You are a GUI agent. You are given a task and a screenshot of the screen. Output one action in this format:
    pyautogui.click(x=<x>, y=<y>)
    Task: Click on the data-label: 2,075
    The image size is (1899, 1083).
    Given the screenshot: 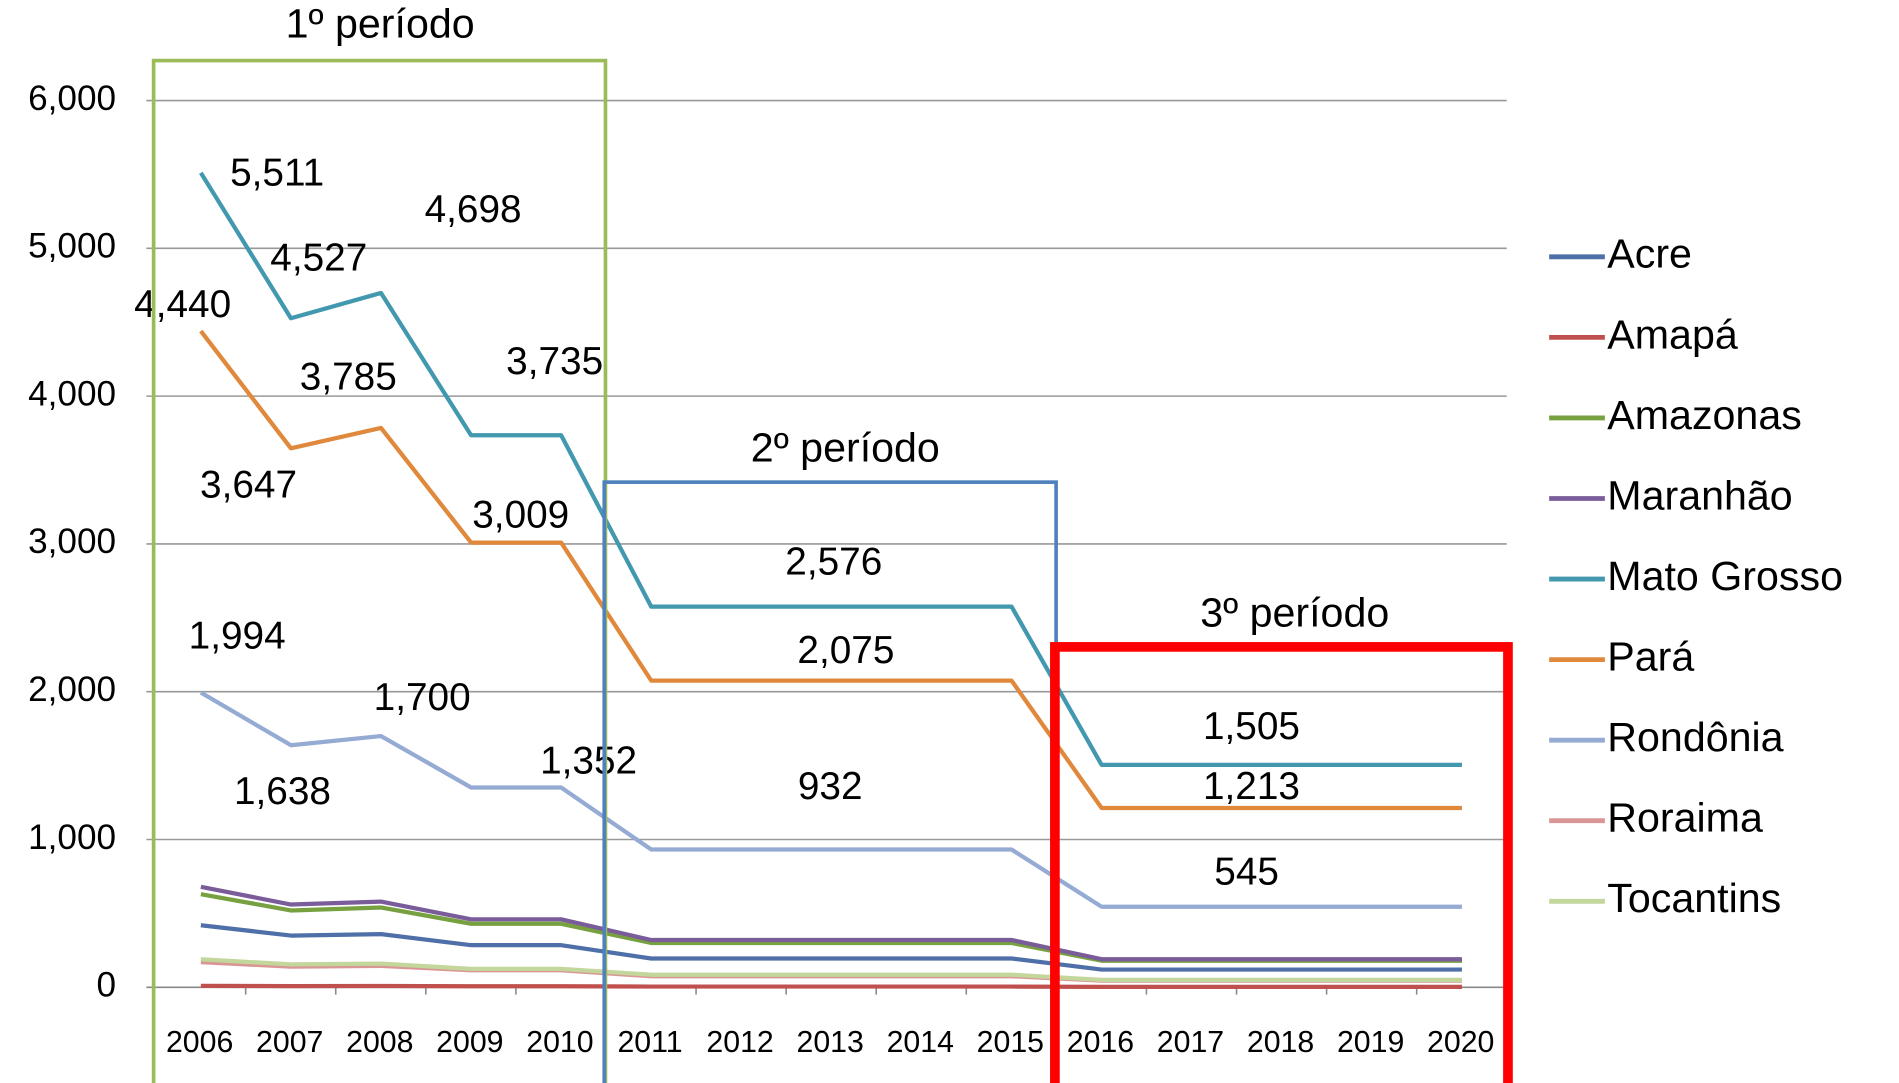 What is the action you would take?
    pyautogui.click(x=845, y=650)
    